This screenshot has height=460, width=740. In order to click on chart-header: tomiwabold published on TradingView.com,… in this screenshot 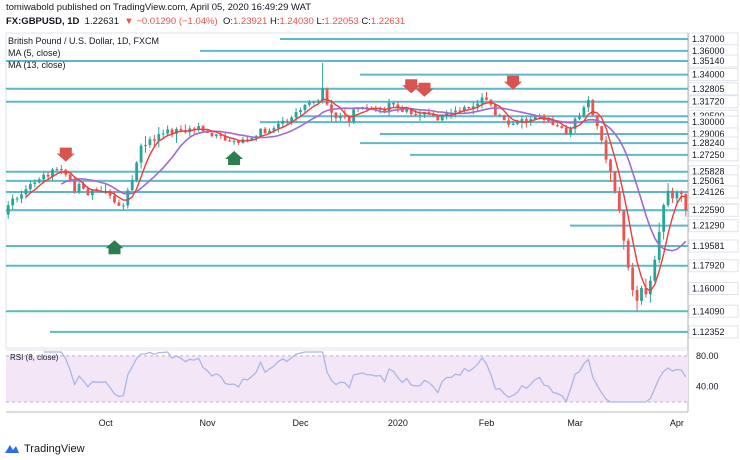, I will do `click(370, 16)`.